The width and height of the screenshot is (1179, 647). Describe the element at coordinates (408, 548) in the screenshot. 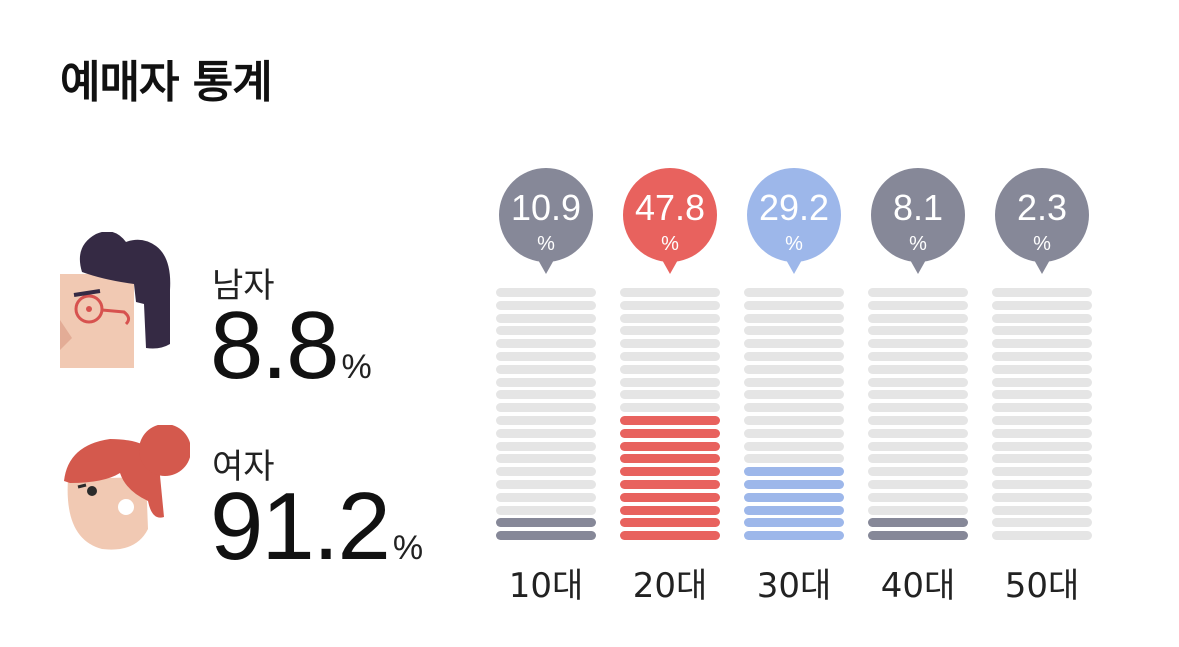

I see `female-percent-unit: %` at that location.